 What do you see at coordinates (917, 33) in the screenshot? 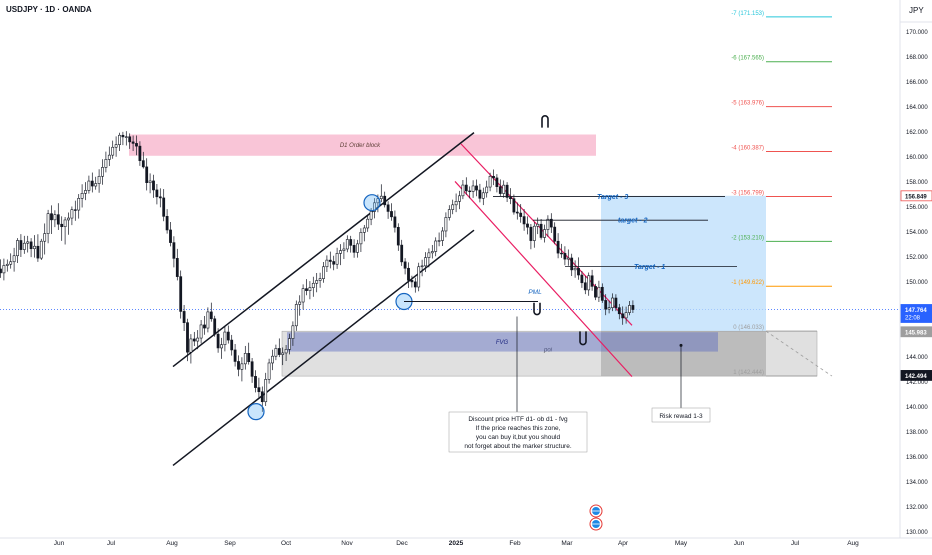
I see `price-tick-label: 170.000` at bounding box center [917, 33].